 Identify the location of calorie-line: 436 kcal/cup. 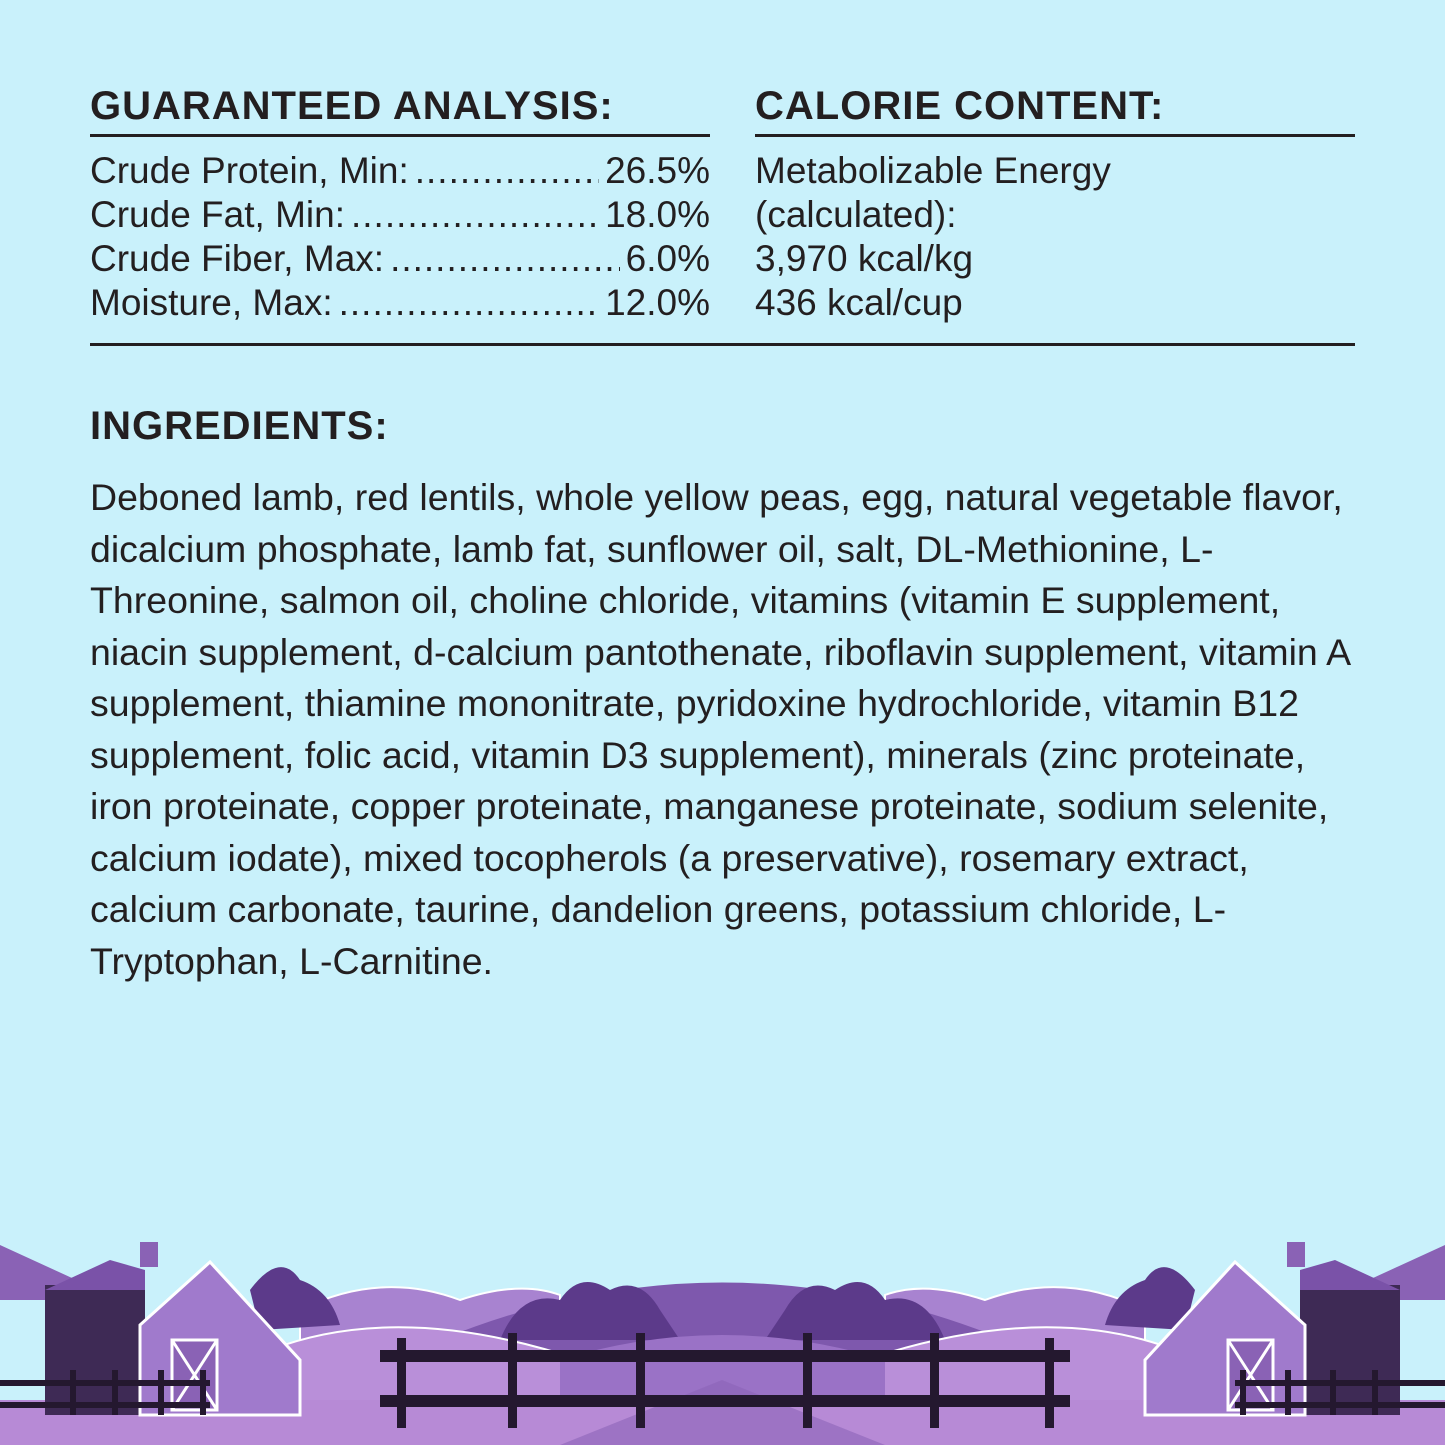
(859, 302).